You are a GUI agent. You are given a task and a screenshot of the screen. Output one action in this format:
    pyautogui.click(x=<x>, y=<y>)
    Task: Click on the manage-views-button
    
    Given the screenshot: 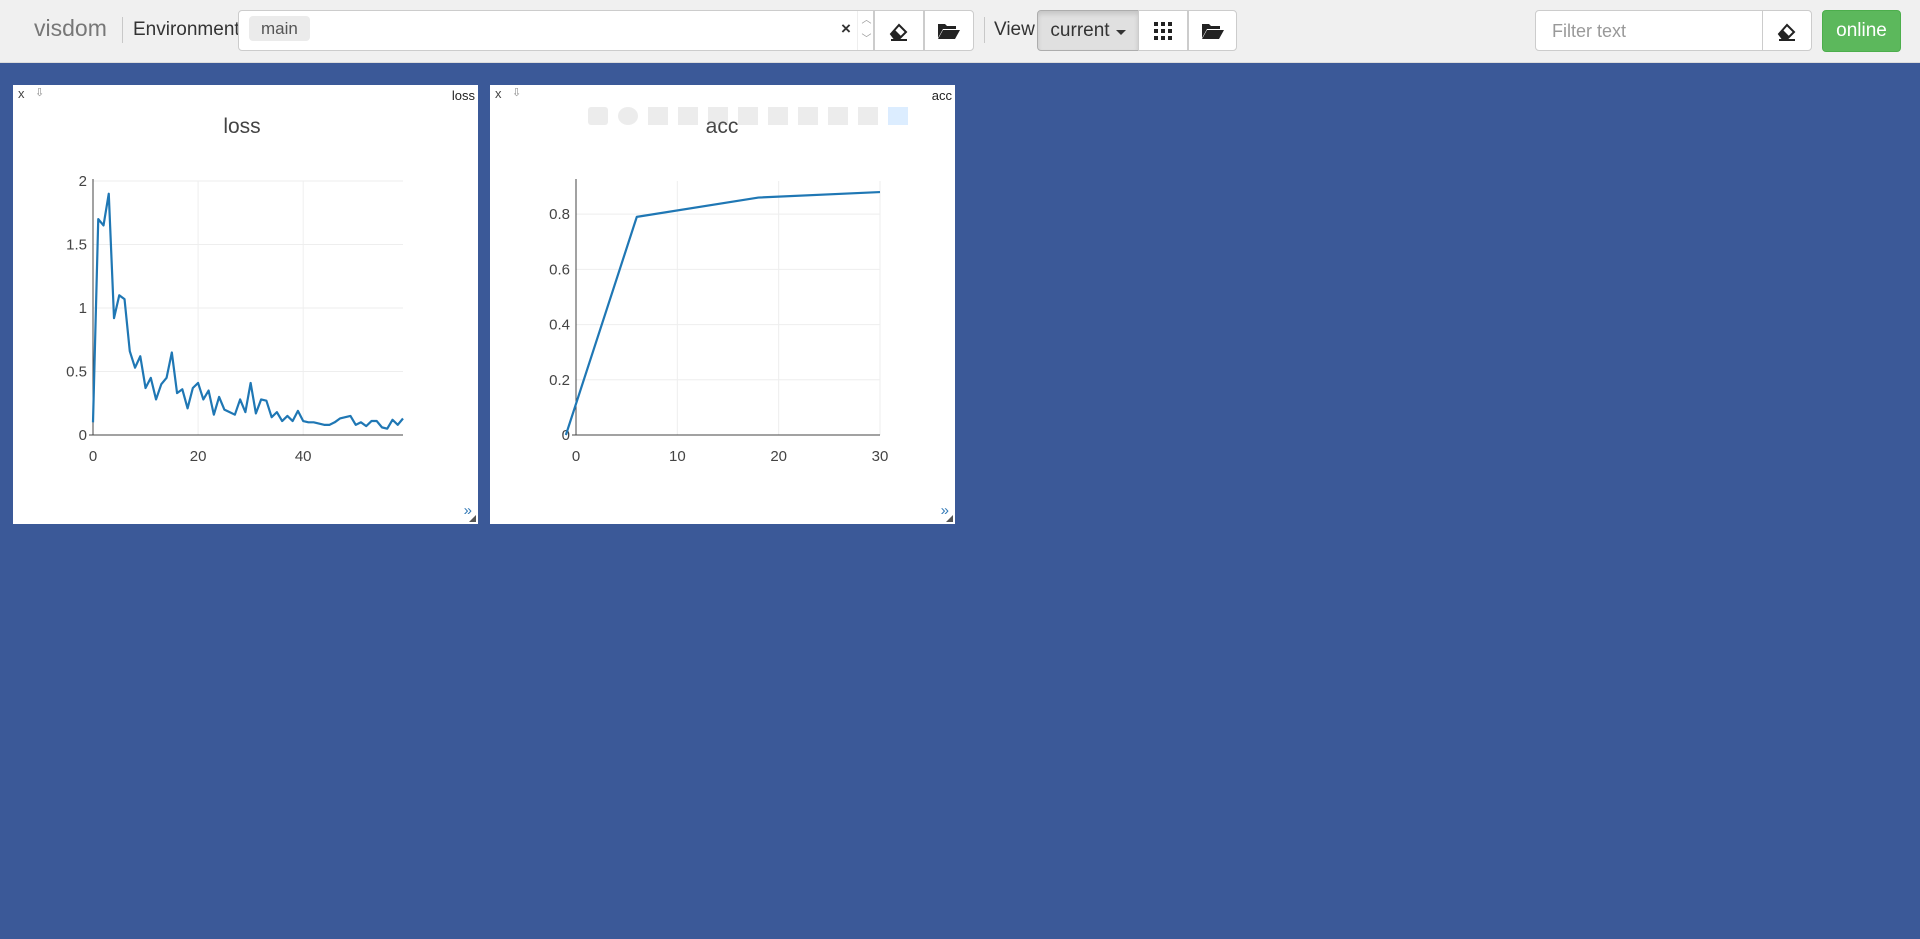 What is the action you would take?
    pyautogui.click(x=1212, y=30)
    